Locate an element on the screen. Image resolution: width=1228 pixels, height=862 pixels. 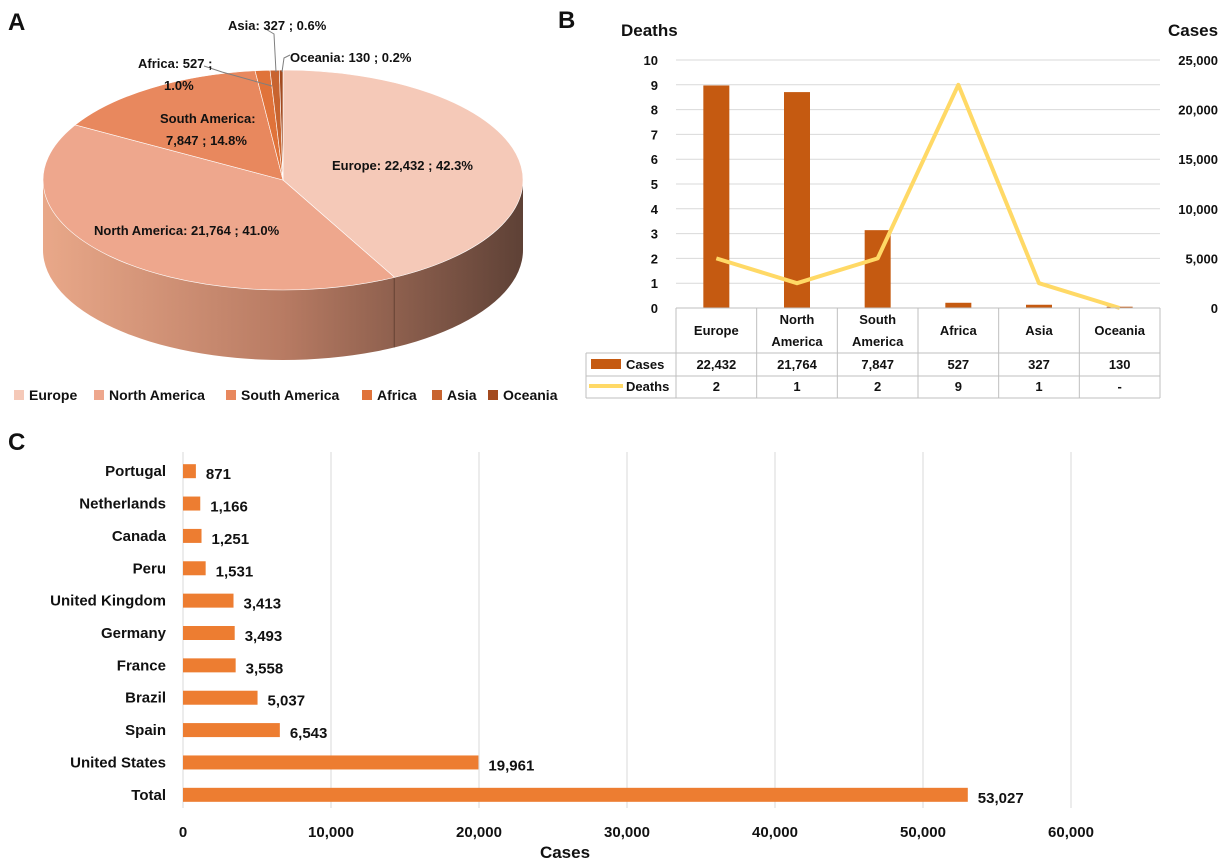
table-cases-asia: 327 is located at coordinates (1039, 364).